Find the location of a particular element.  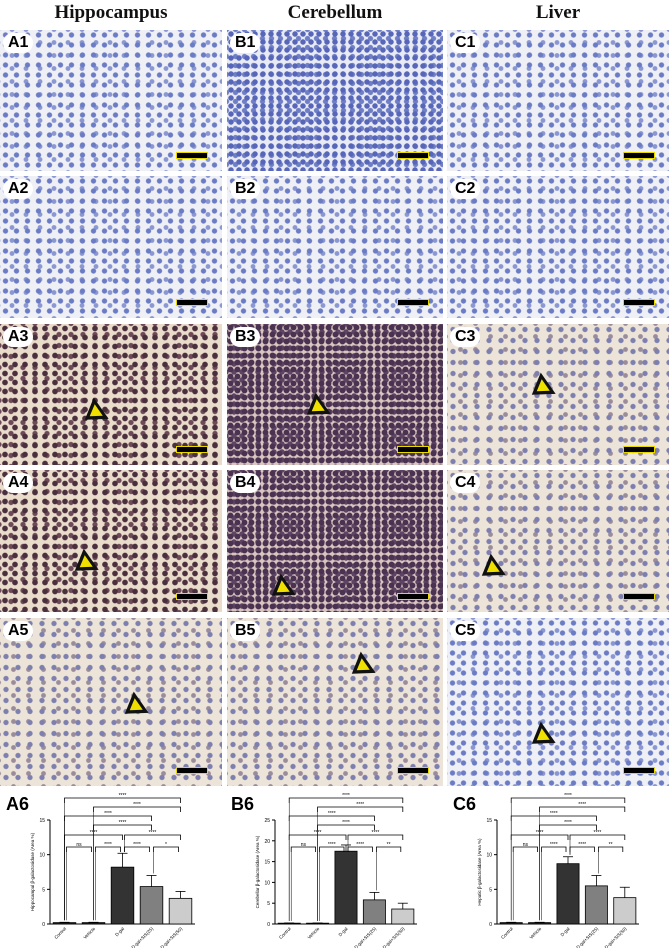

panel-label: A3 is located at coordinates (18, 337).